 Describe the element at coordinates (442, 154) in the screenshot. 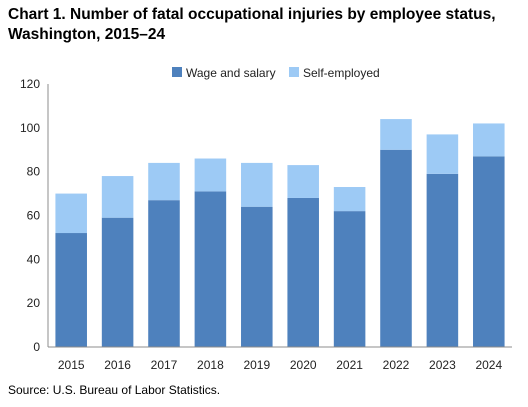

I see `bar-self-employed-2023` at that location.